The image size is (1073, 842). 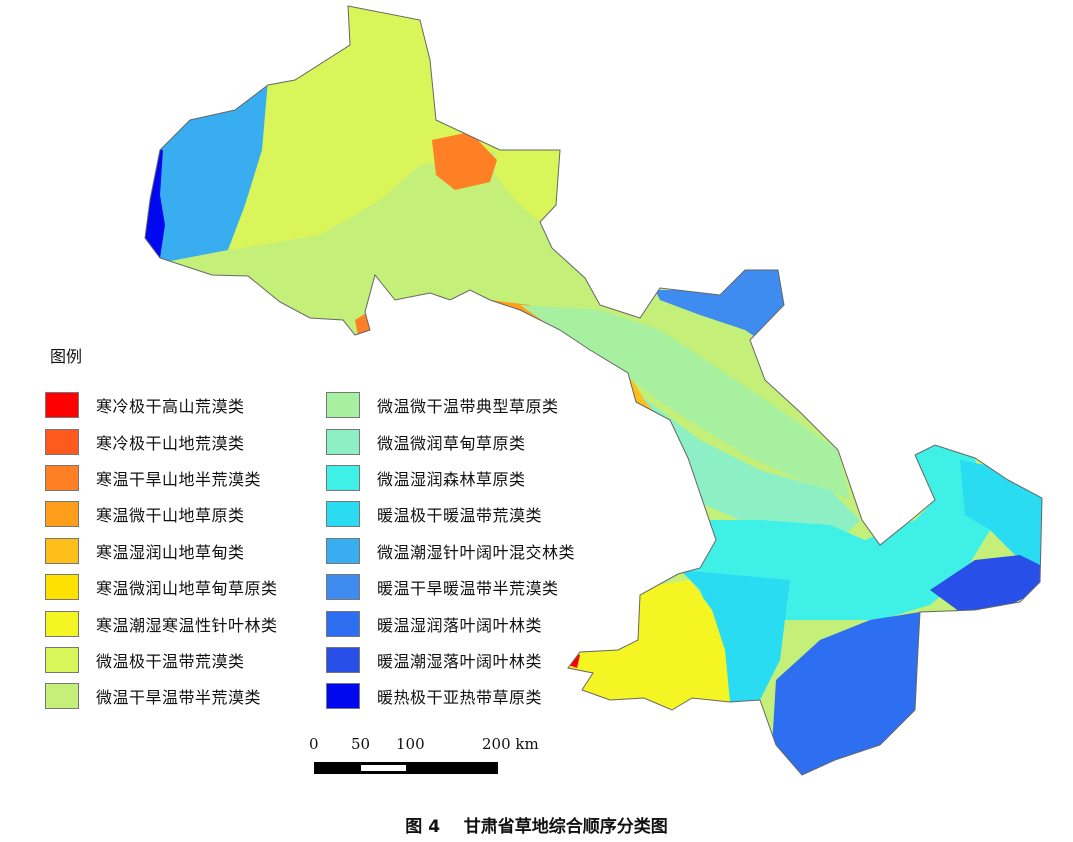 I want to click on legend-item: 寒温潮湿寒温性针叶林类, so click(x=161, y=623).